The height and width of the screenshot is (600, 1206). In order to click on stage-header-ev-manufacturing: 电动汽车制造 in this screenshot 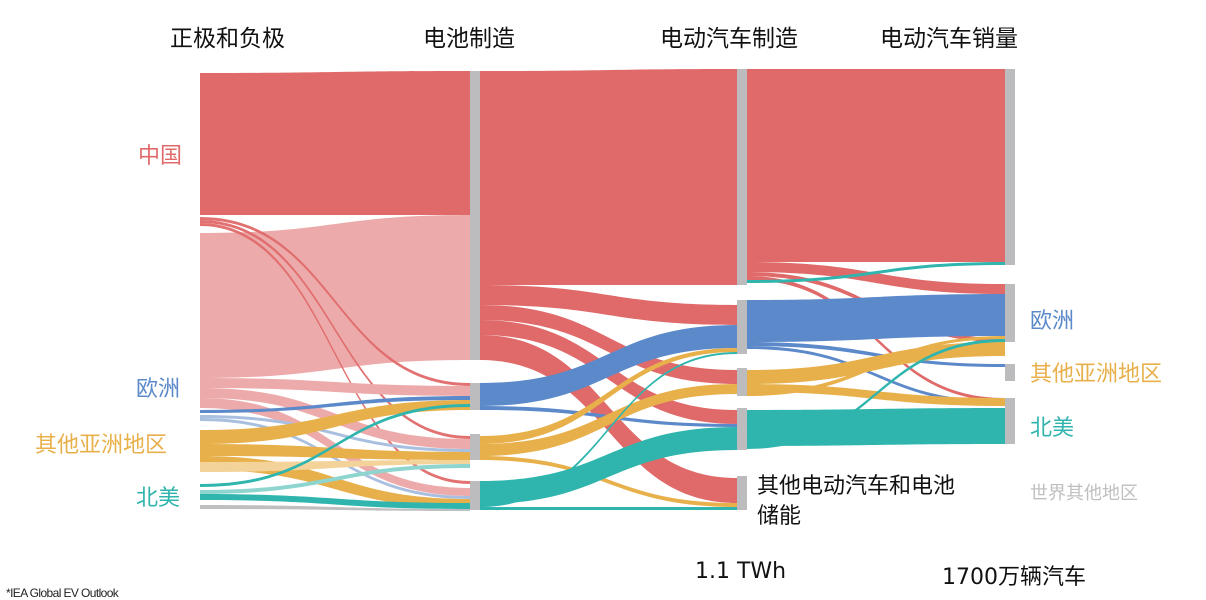, I will do `click(729, 39)`.